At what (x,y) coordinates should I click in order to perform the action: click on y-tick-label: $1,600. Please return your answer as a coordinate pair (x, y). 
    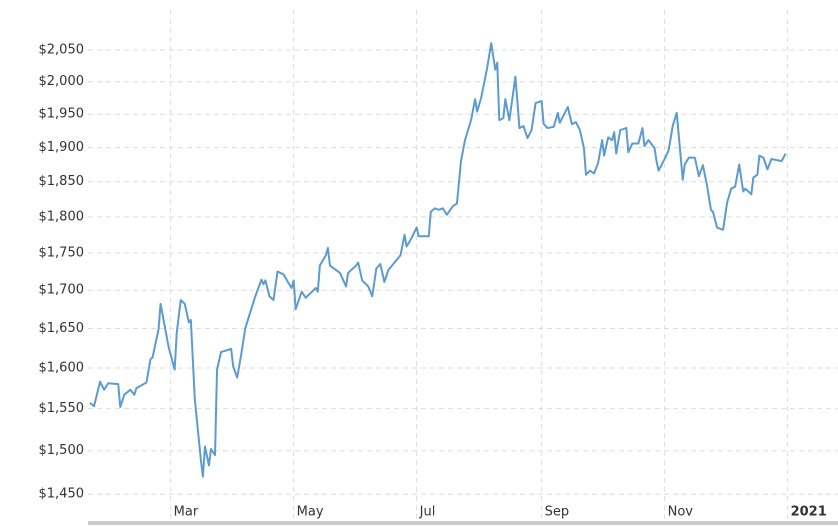
    Looking at the image, I should click on (62, 367).